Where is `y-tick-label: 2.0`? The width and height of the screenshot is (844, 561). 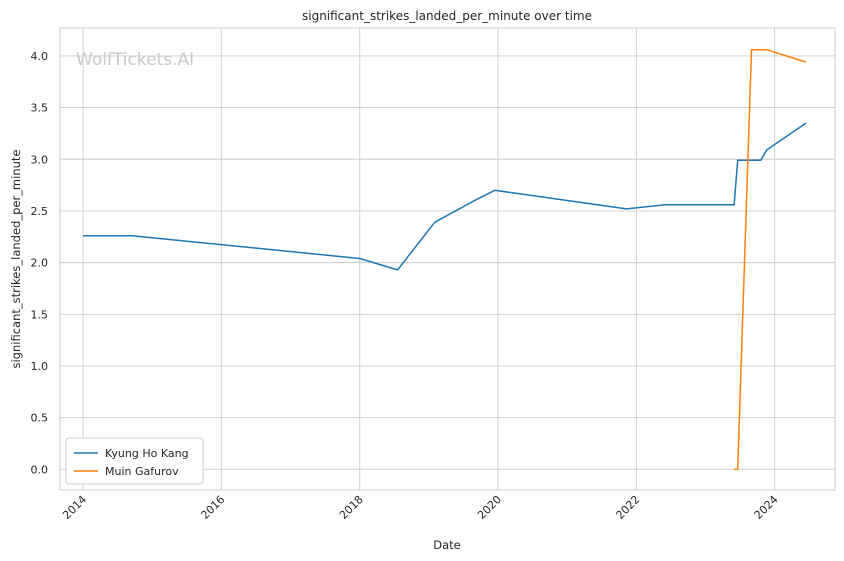
y-tick-label: 2.0 is located at coordinates (40, 263).